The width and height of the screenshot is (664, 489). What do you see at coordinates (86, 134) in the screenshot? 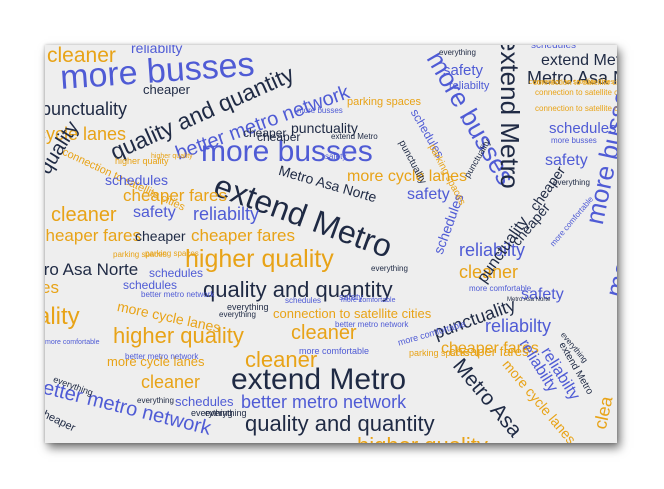
I see `word: cycle lanes` at bounding box center [86, 134].